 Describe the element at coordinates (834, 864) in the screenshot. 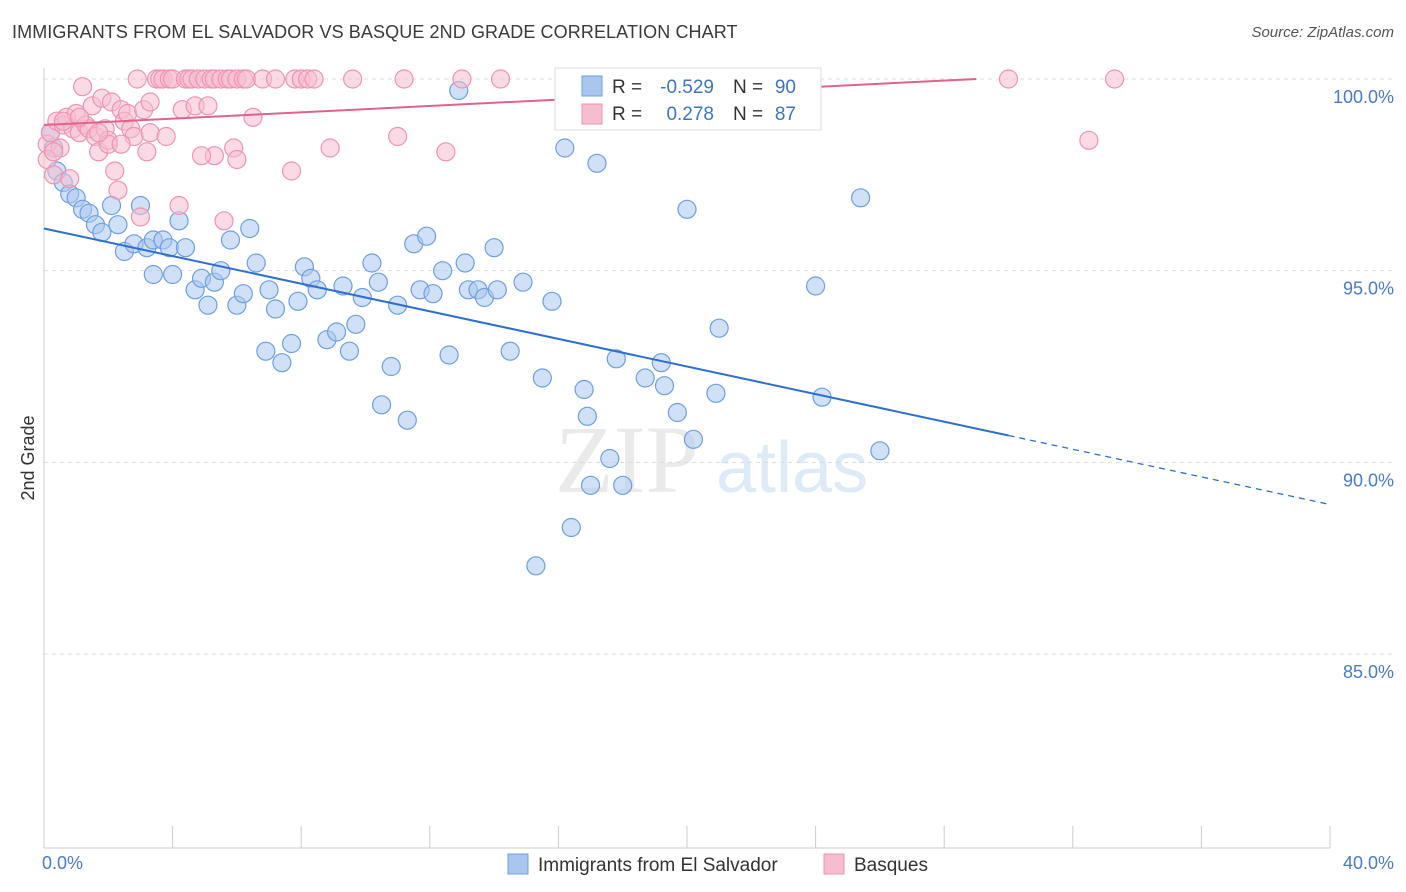

I see `bottom-legend-swatch-pink` at that location.